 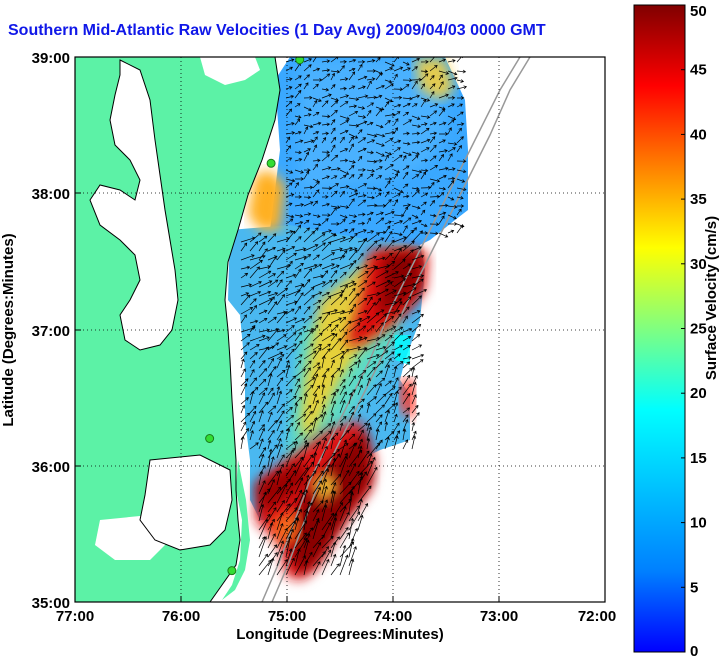 I want to click on colorbar-tick-label: 10, so click(x=698, y=523).